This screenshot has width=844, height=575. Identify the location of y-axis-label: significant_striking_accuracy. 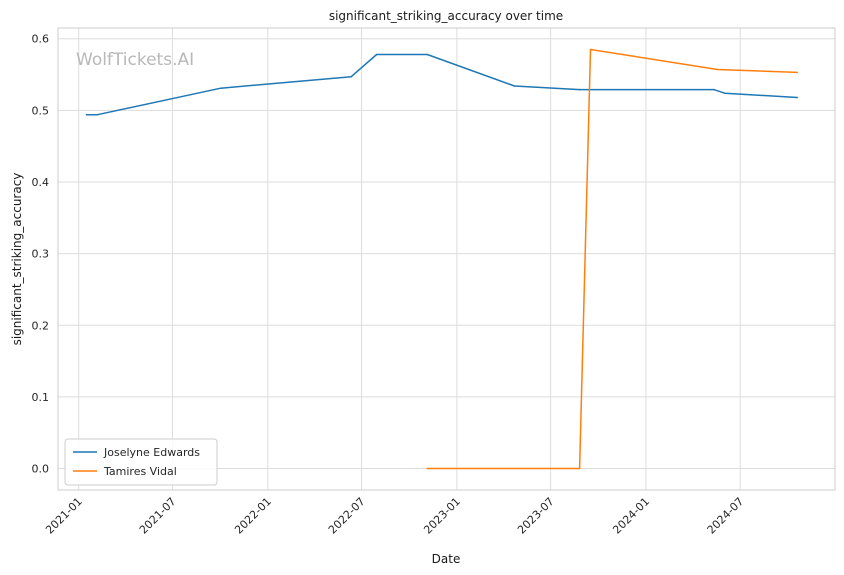
(17, 259).